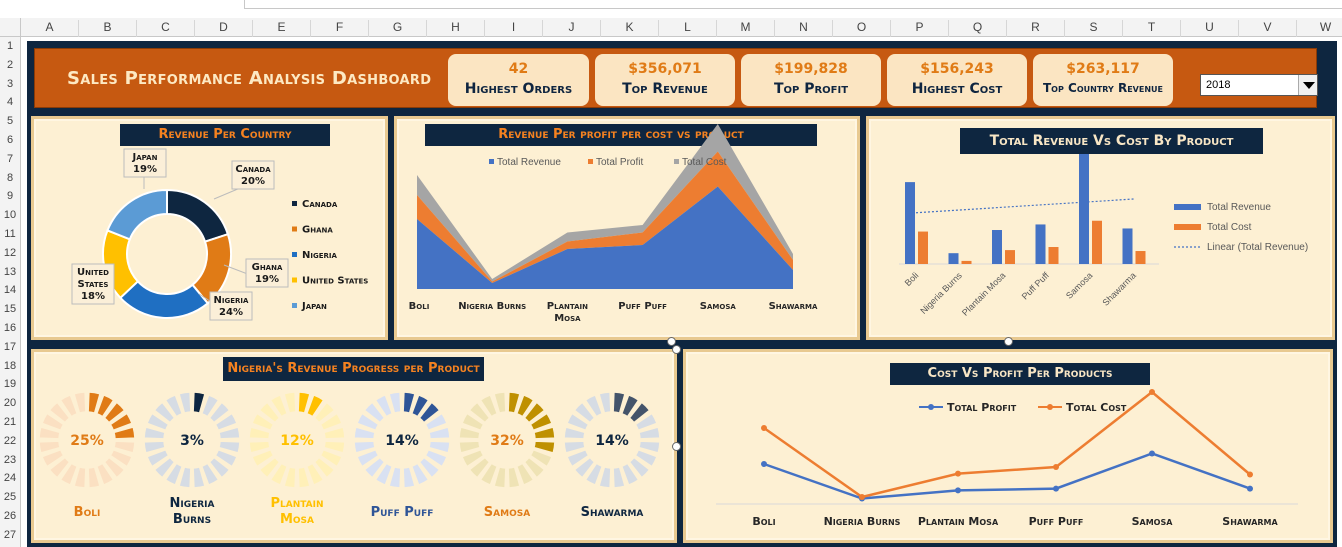 The height and width of the screenshot is (547, 1342). What do you see at coordinates (10, 158) in the screenshot?
I see `row-header-7: 7` at bounding box center [10, 158].